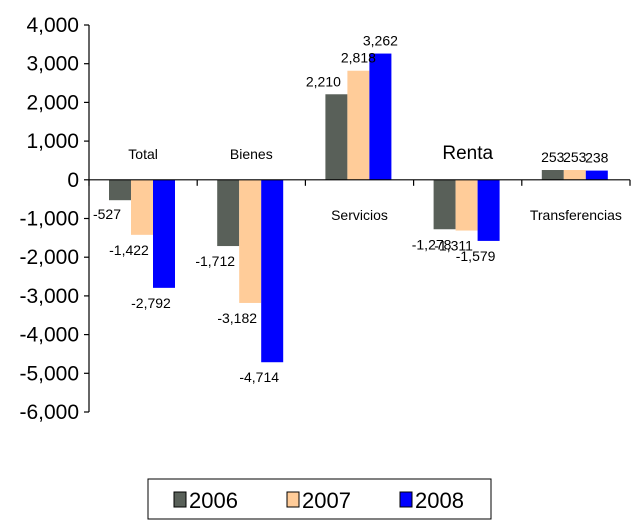  What do you see at coordinates (49, 412) in the screenshot?
I see `y-tick-label: -6,000` at bounding box center [49, 412].